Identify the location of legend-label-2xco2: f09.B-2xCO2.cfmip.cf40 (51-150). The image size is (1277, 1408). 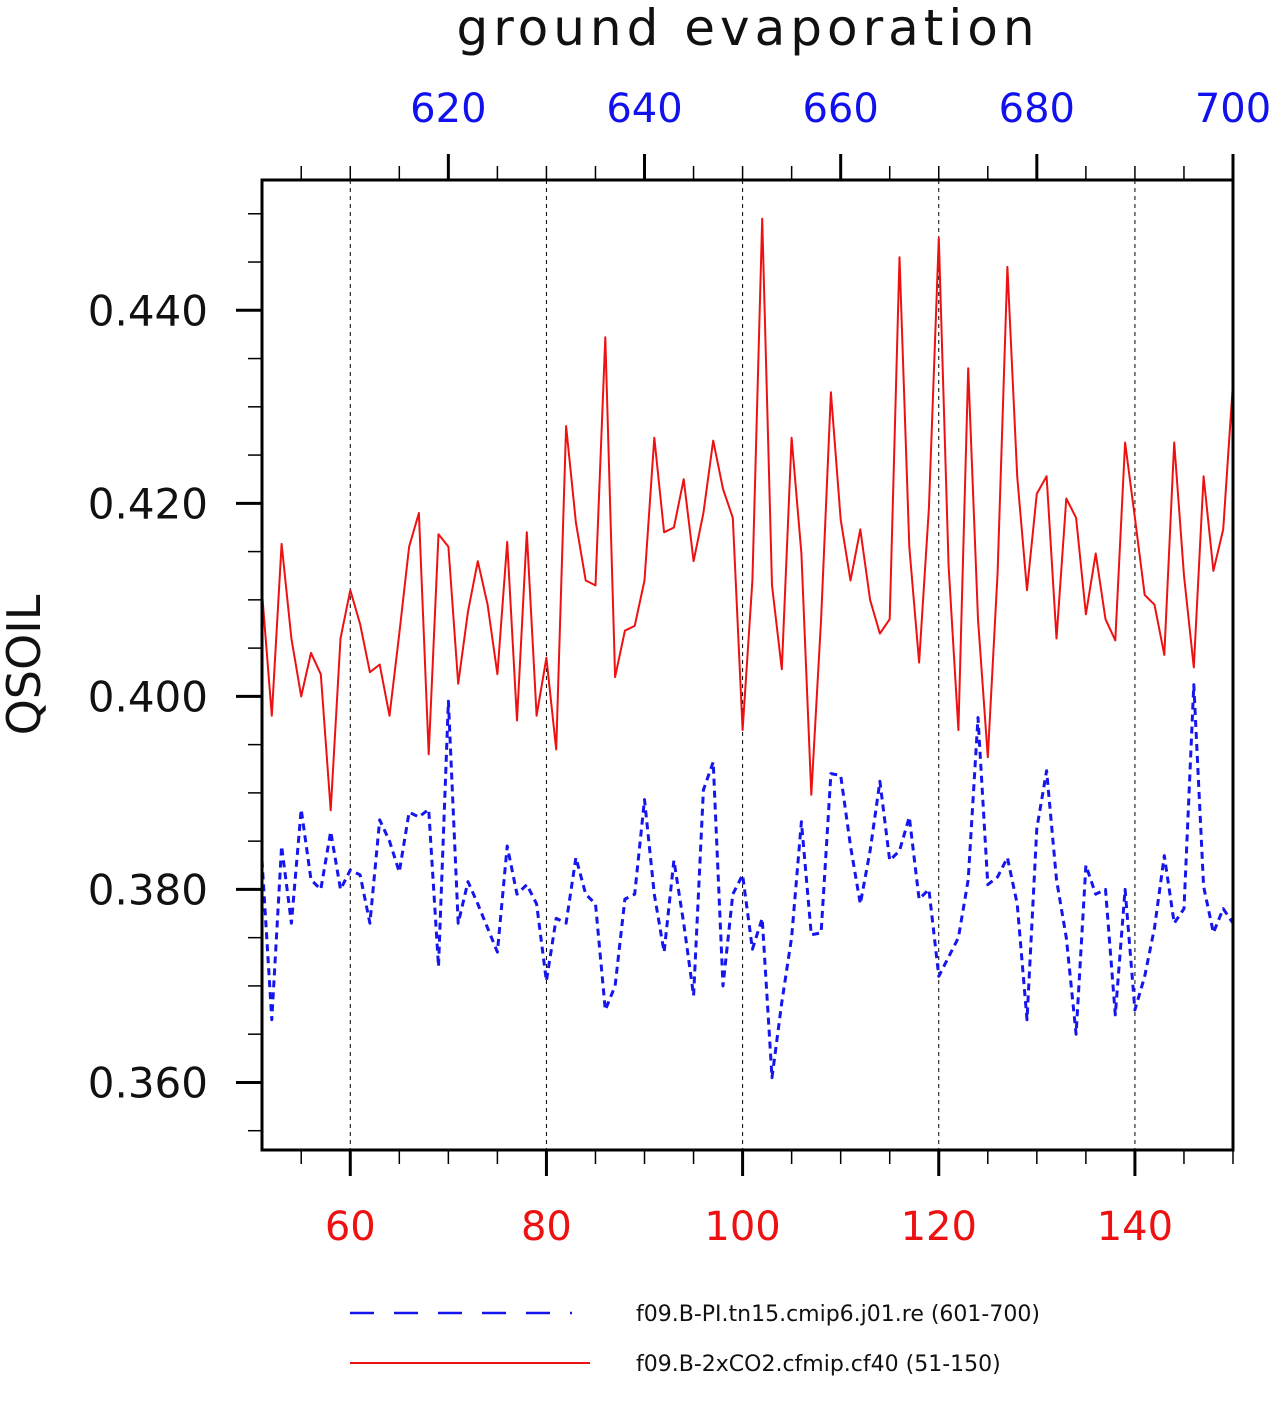
(818, 1364).